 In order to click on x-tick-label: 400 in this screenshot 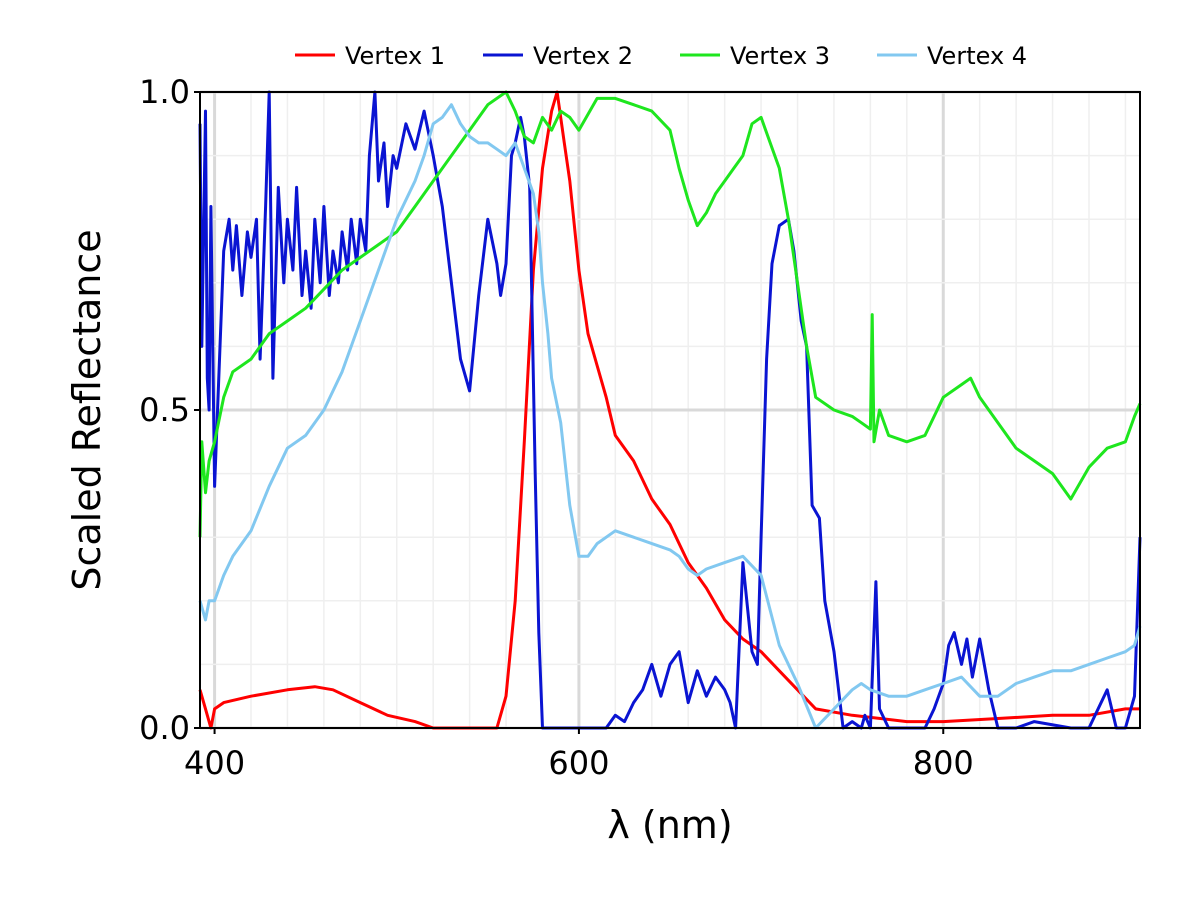, I will do `click(214, 763)`.